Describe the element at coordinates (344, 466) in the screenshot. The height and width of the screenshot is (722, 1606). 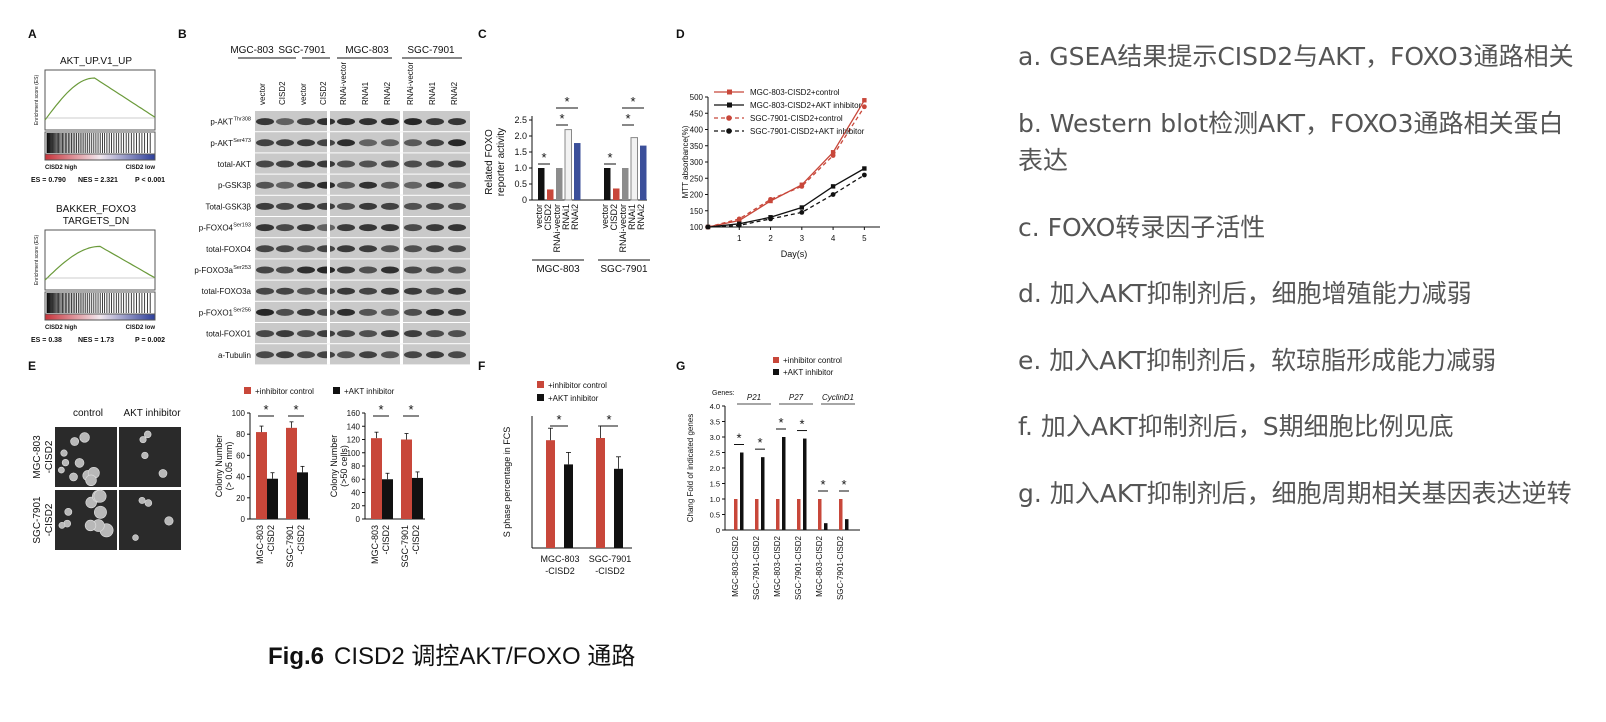
I see `e2-y-label: (>50 cells)` at that location.